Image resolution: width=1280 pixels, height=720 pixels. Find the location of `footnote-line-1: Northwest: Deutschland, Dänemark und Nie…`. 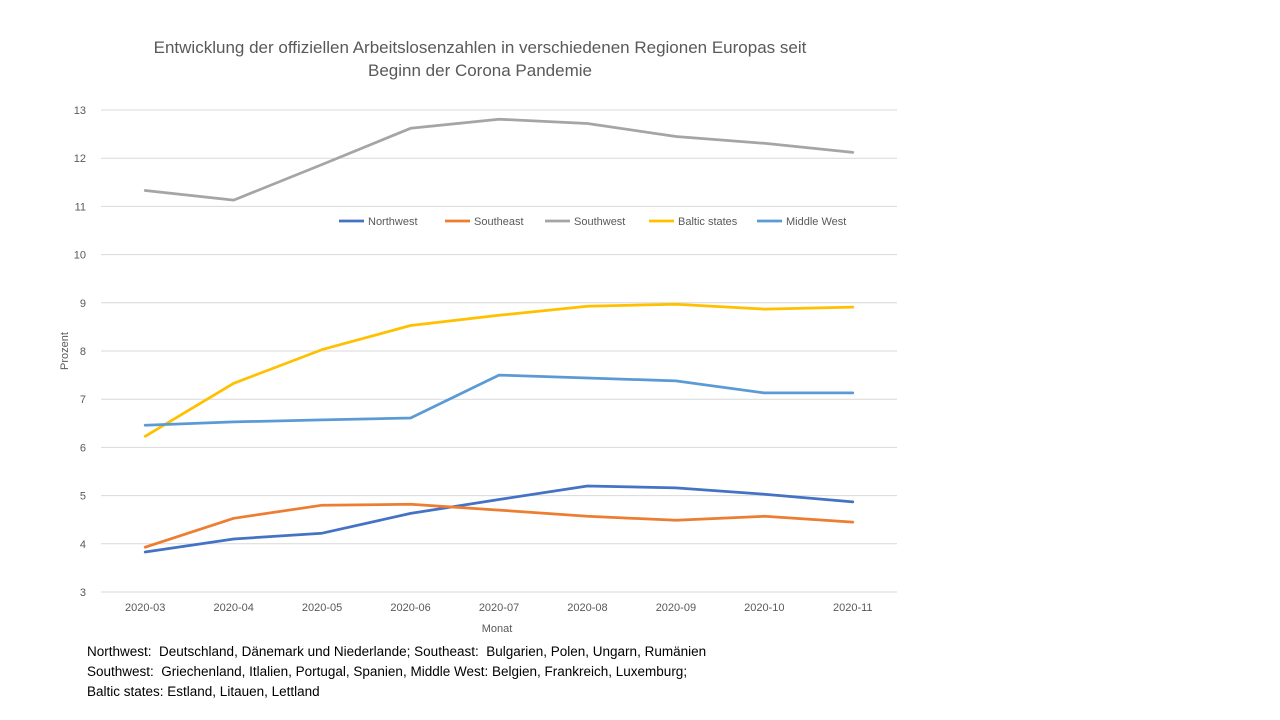

footnote-line-1: Northwest: Deutschland, Dänemark und Nie… is located at coordinates (397, 651).